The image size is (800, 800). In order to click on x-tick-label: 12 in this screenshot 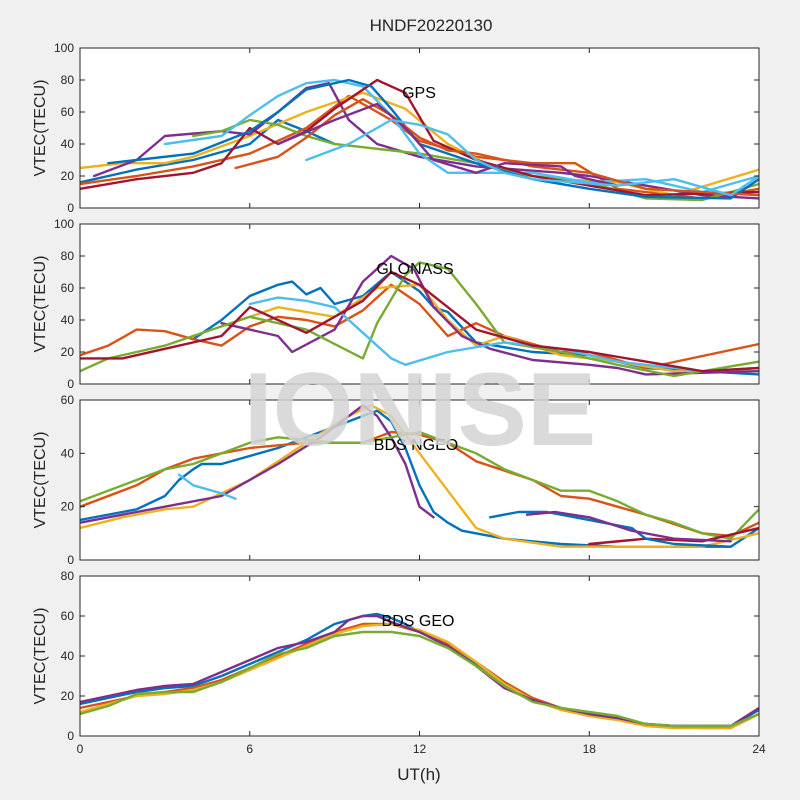, I will do `click(420, 749)`.